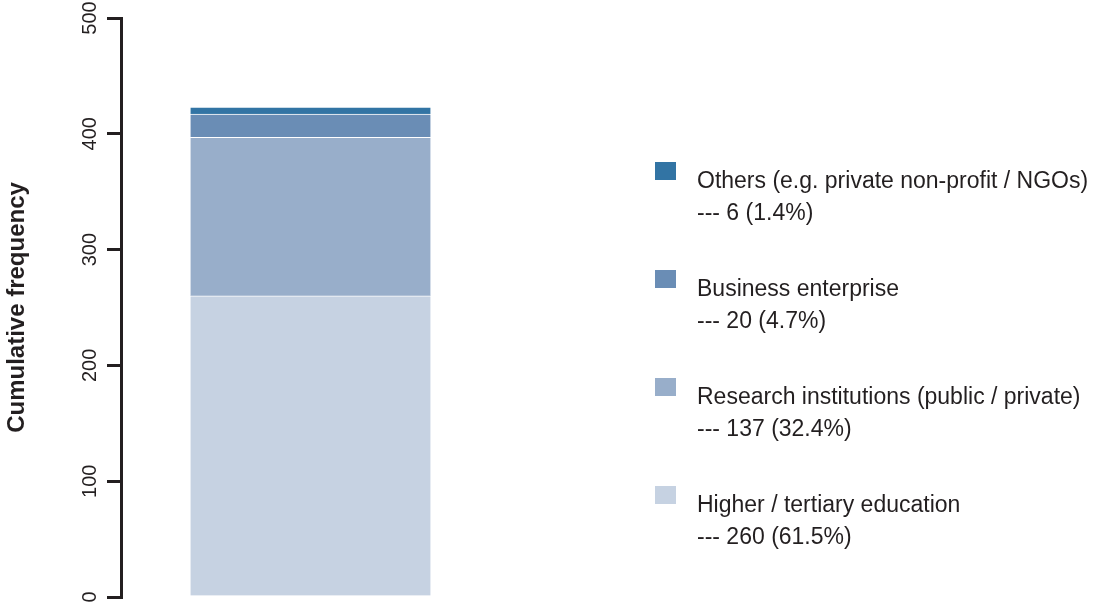 The height and width of the screenshot is (608, 1108). Describe the element at coordinates (798, 304) in the screenshot. I see `legend-label: Business enterprise --- 20 (4.7%)` at that location.